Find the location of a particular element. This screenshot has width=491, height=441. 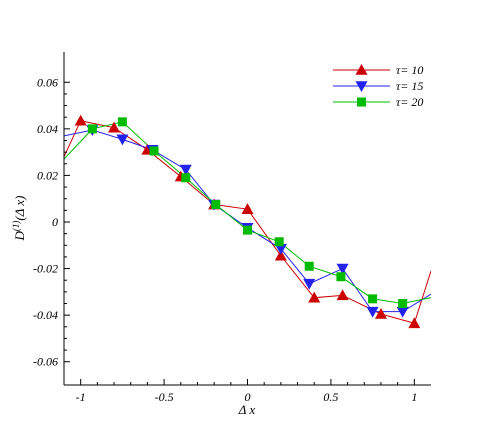

x-tick-label: 0.5 is located at coordinates (330, 397).